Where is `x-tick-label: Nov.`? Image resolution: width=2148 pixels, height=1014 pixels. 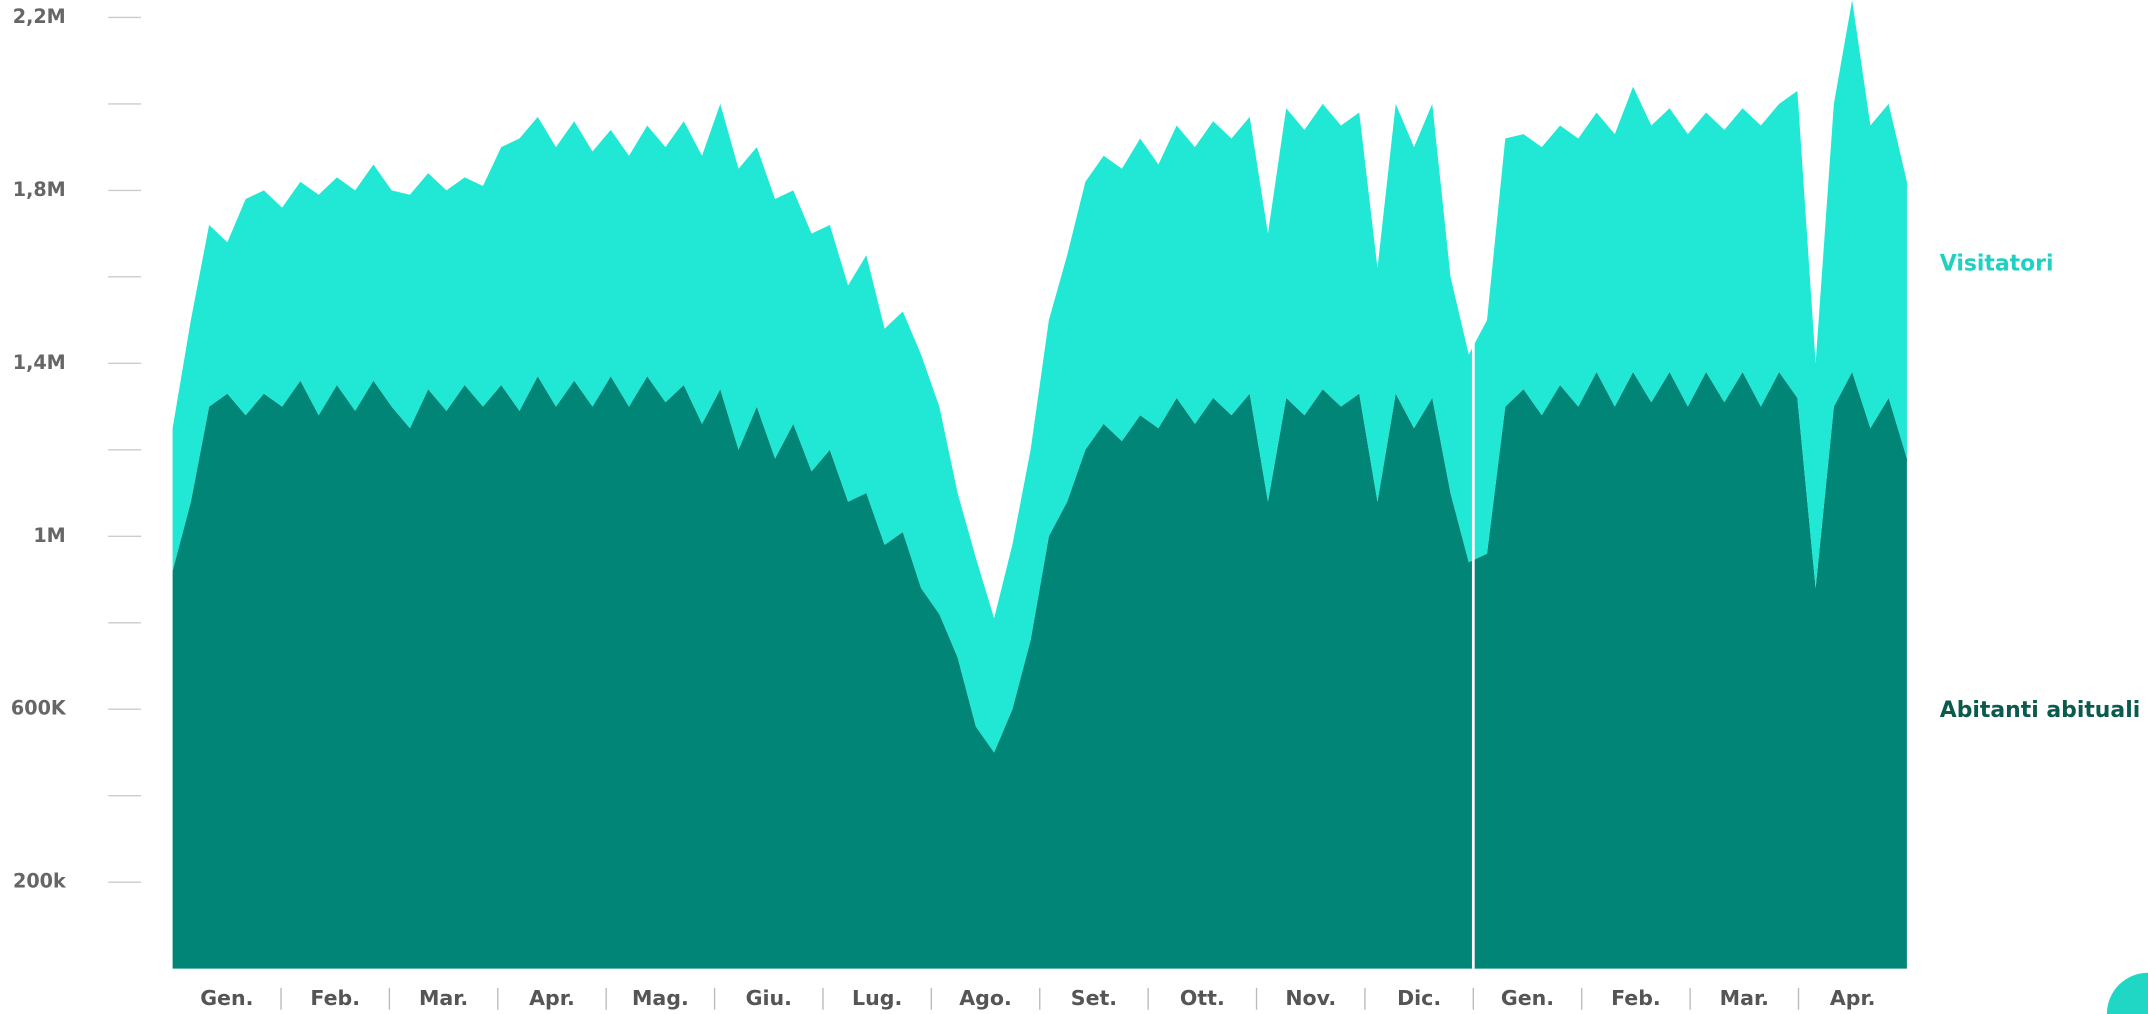 x-tick-label: Nov. is located at coordinates (1310, 998).